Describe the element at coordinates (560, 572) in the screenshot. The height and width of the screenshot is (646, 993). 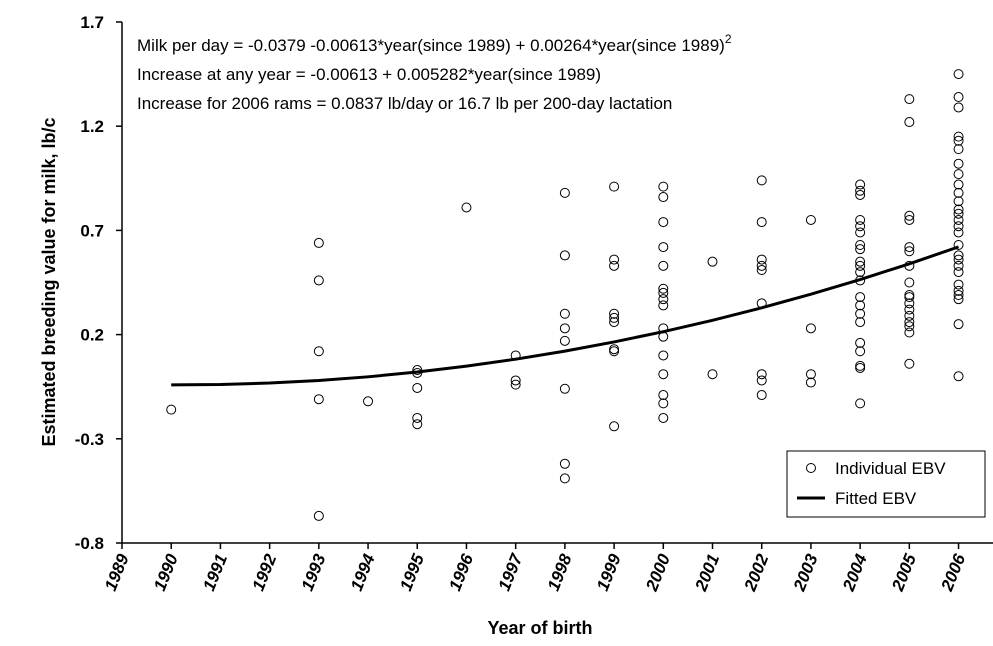
I see `x-tick-label: 1998` at that location.